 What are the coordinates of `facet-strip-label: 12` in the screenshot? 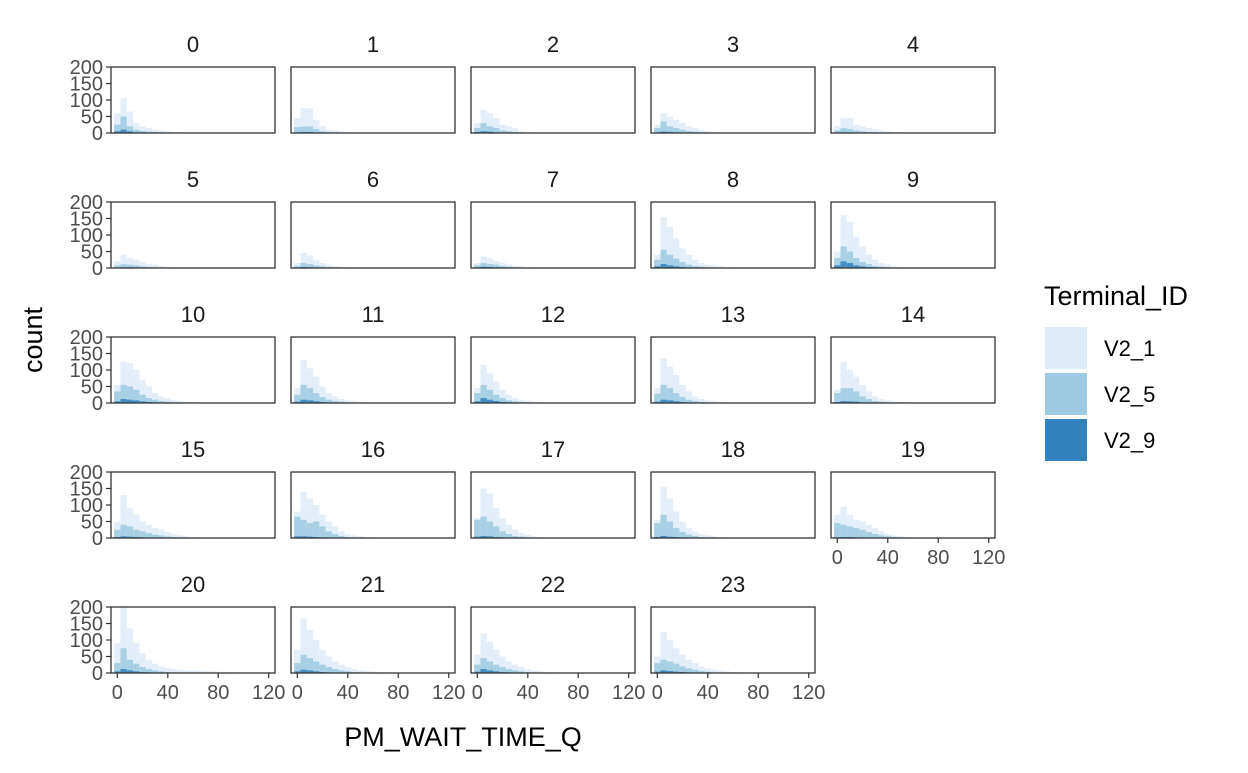 It's located at (553, 314).